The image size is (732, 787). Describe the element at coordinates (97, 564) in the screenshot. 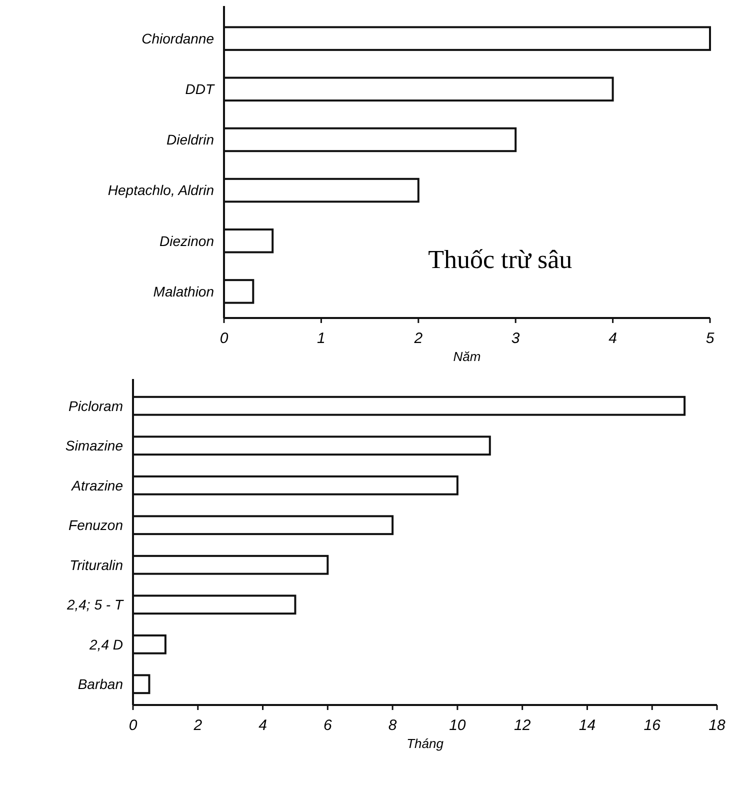

I see `y-tick-label: Trituralin` at that location.